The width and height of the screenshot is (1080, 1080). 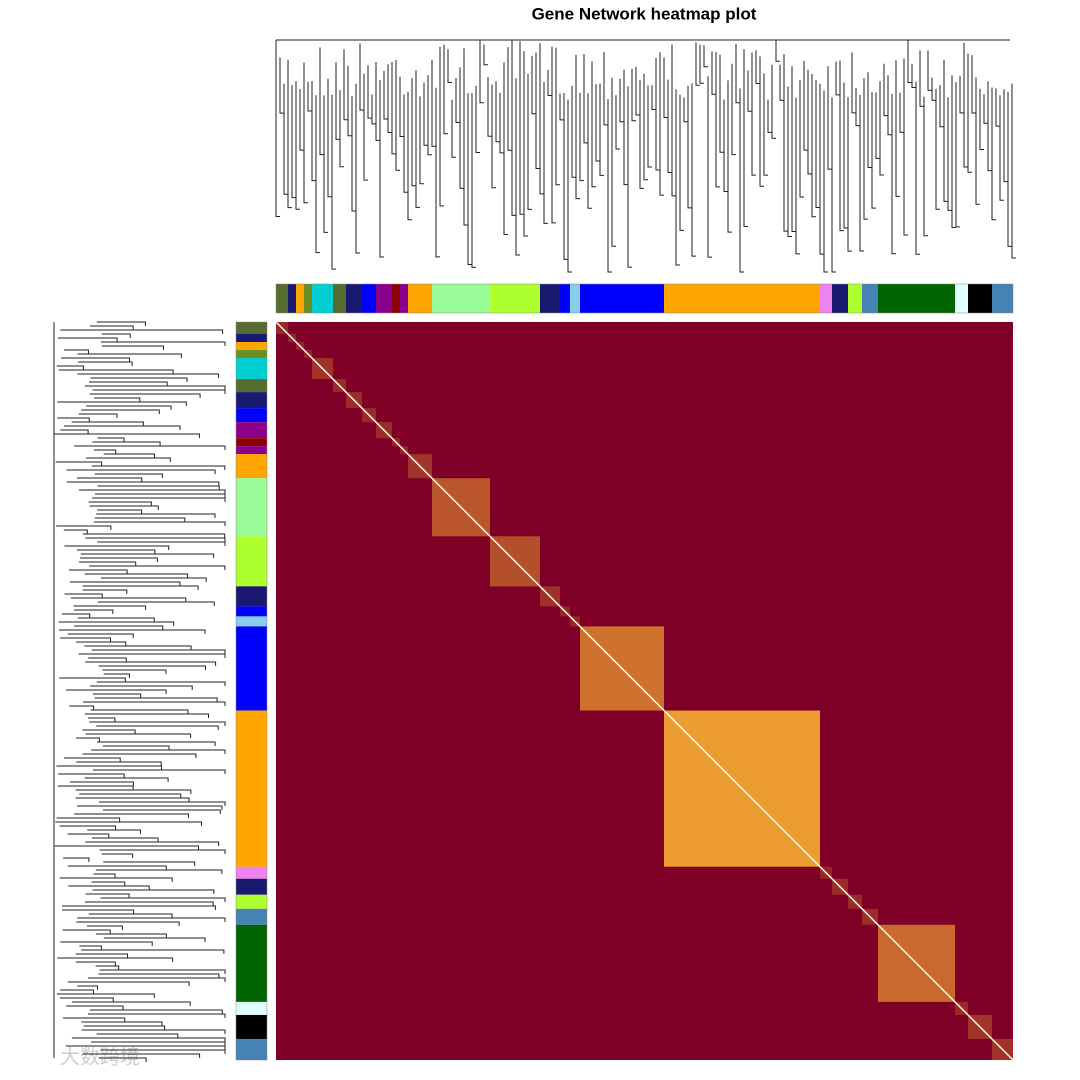 I want to click on left-dendrogram, so click(x=139, y=691).